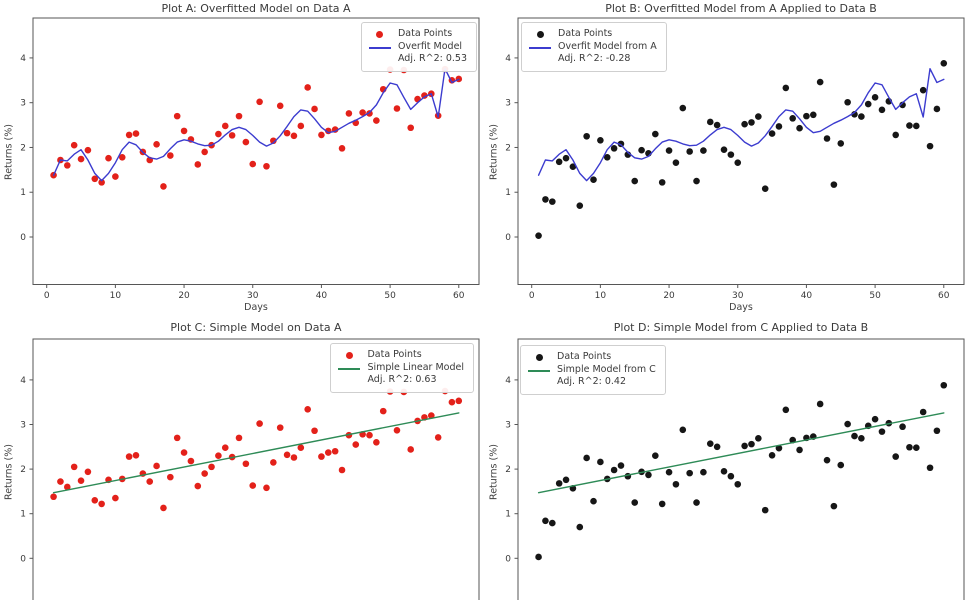 The image size is (970, 600). What do you see at coordinates (430, 46) in the screenshot?
I see `legend-label: Overfit Model` at bounding box center [430, 46].